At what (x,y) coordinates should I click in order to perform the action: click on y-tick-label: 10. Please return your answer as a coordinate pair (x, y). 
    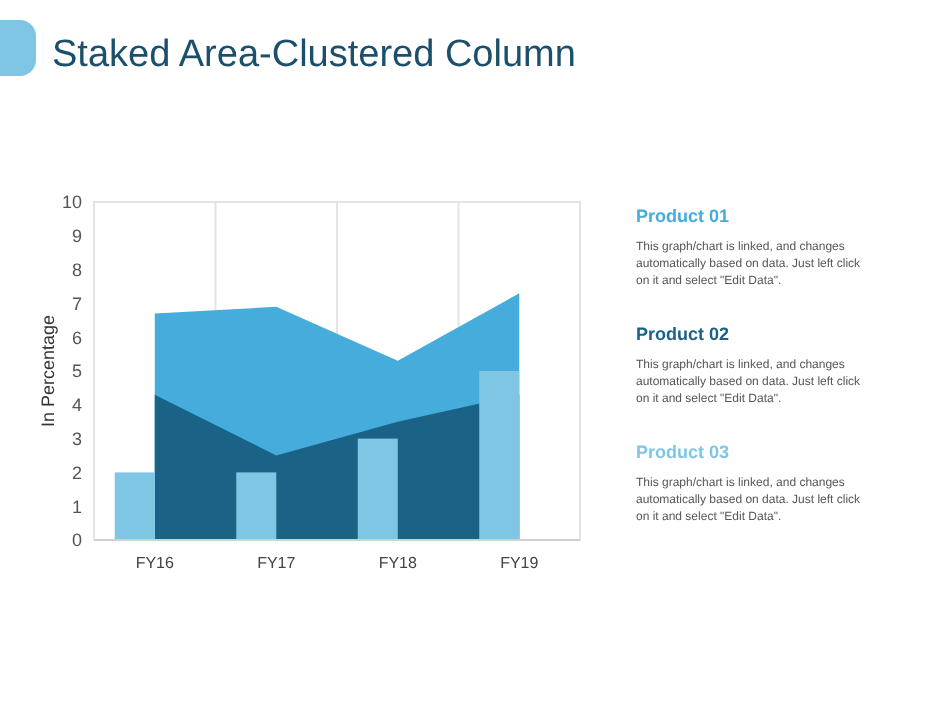
    Looking at the image, I should click on (71, 202).